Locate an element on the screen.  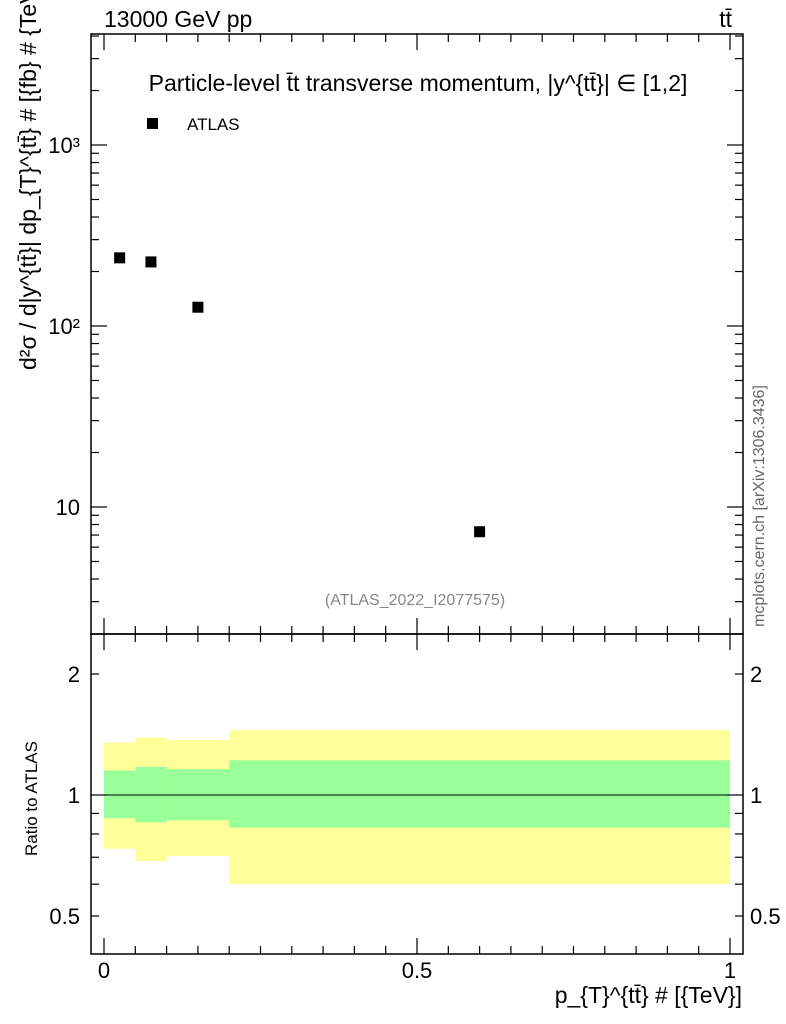
main-y-tick-label: 10³ is located at coordinates (64, 145).